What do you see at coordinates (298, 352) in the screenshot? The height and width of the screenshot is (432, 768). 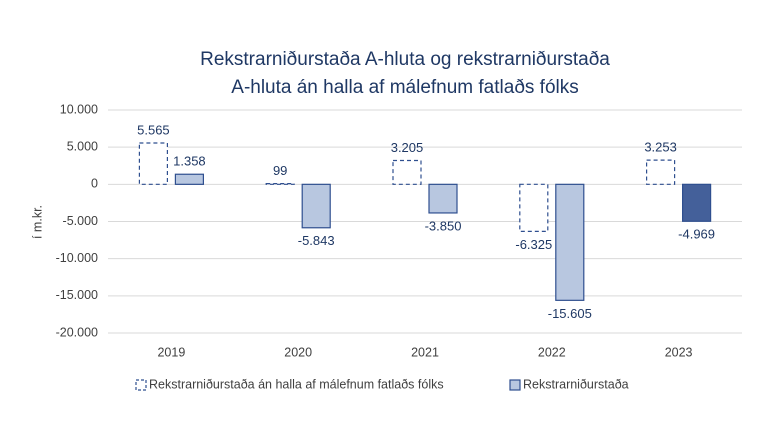 I see `x-tick-label: 2020` at bounding box center [298, 352].